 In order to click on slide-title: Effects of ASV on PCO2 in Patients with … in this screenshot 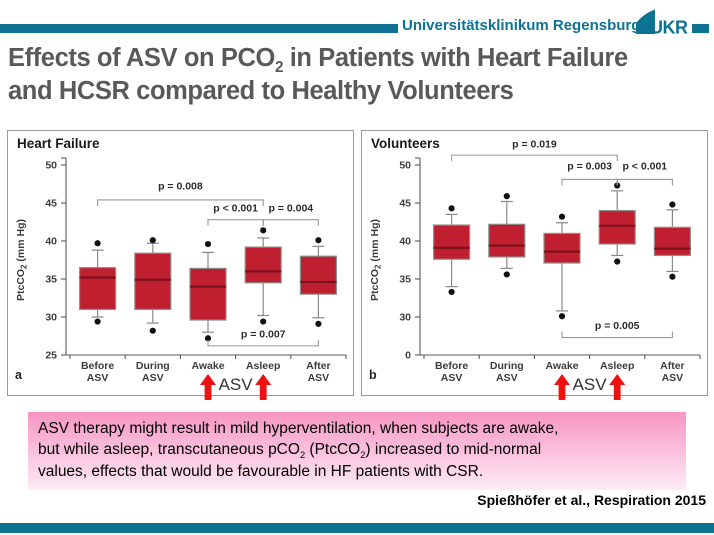, I will do `click(318, 74)`.